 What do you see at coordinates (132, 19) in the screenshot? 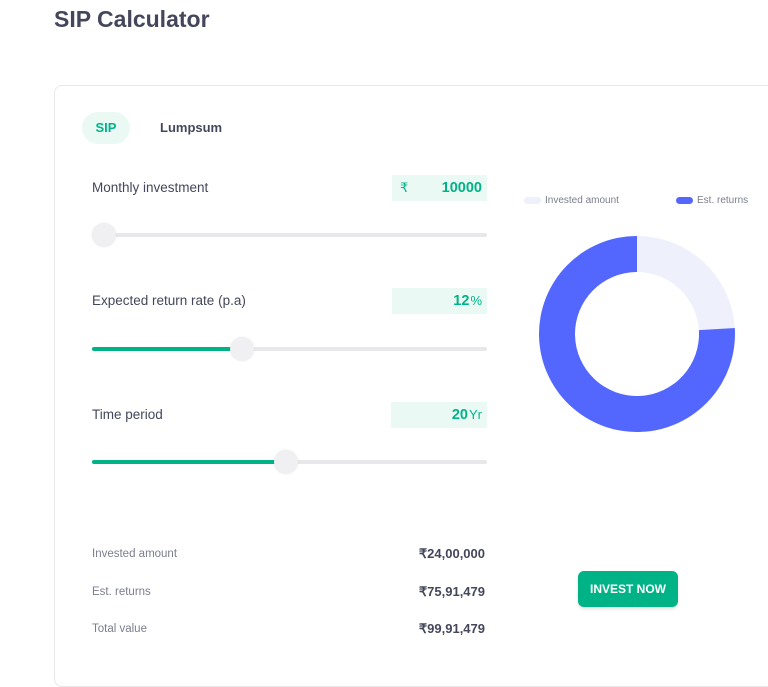
I see `page-title: SIP Calculator` at bounding box center [132, 19].